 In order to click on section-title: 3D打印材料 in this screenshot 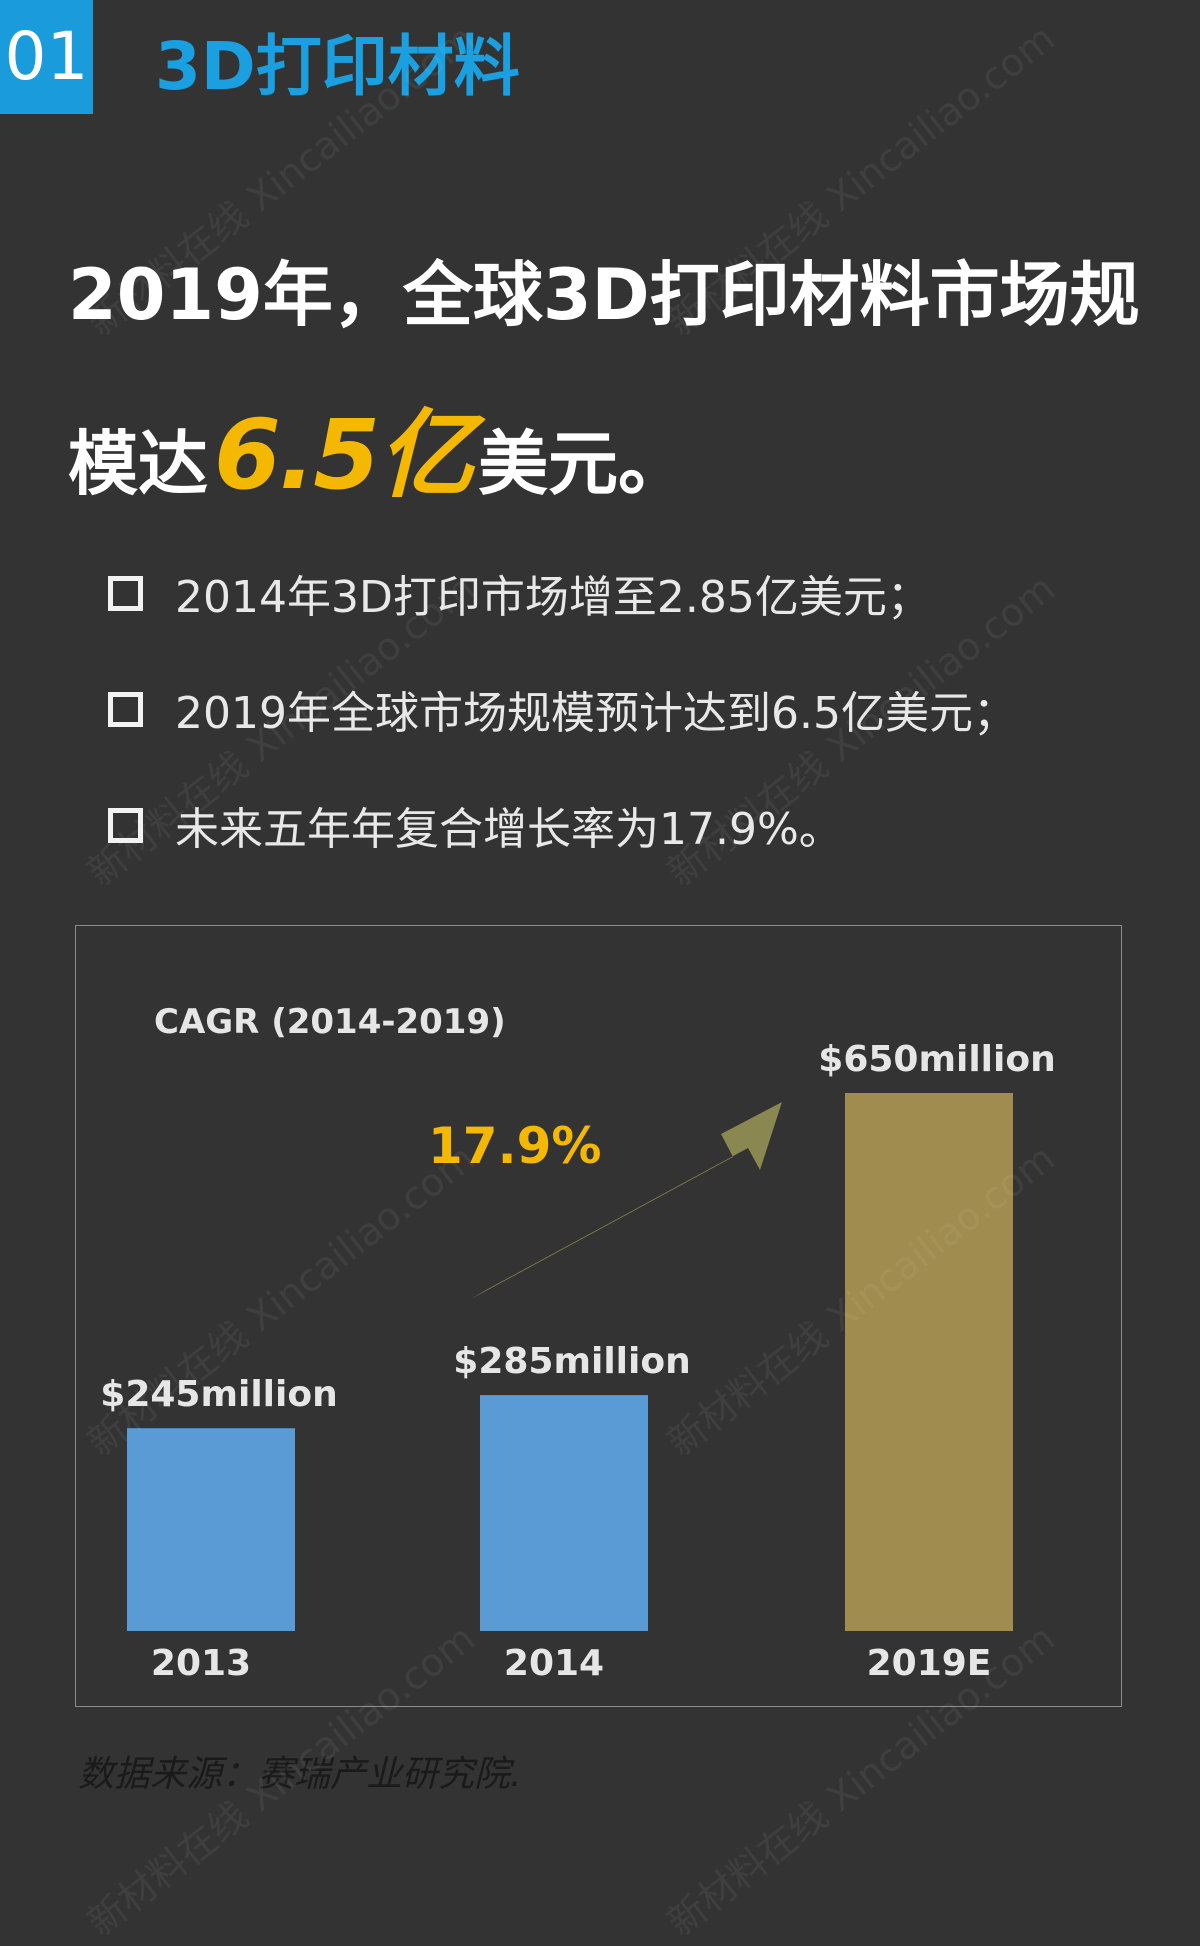, I will do `click(337, 66)`.